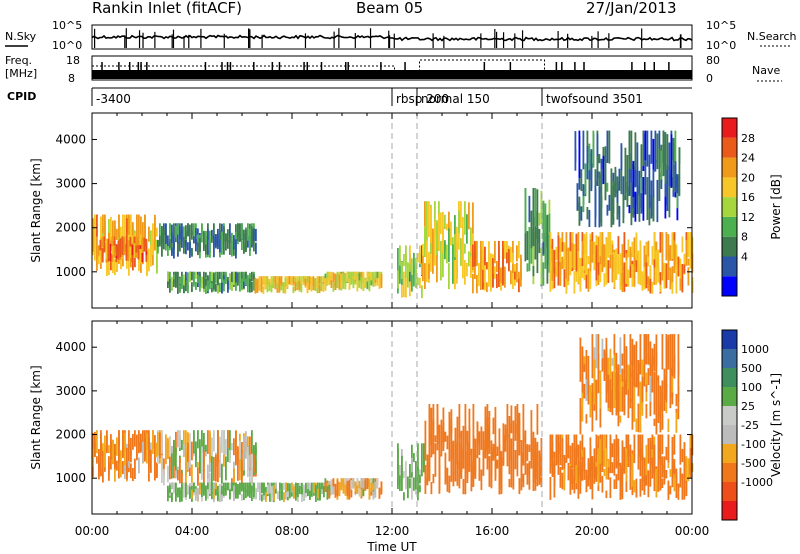 The image size is (800, 554). What do you see at coordinates (709, 78) in the screenshot?
I see `nave-tick-low: 0` at bounding box center [709, 78].